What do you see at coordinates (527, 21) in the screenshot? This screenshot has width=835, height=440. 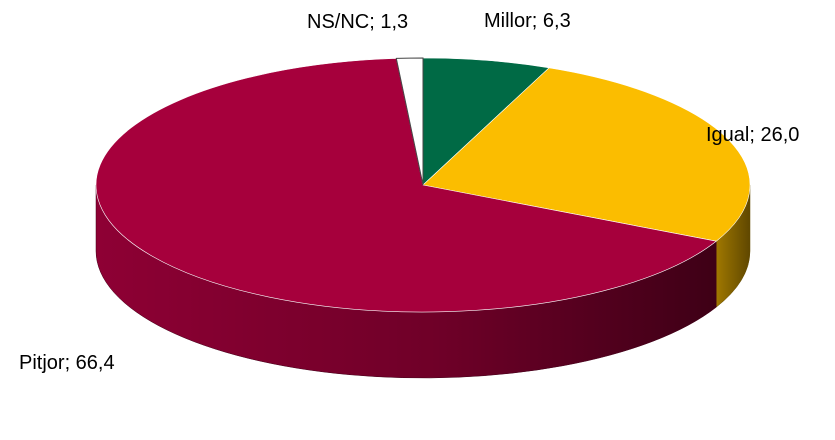 I see `slice-label-millor: Millor; 6,3` at bounding box center [527, 21].